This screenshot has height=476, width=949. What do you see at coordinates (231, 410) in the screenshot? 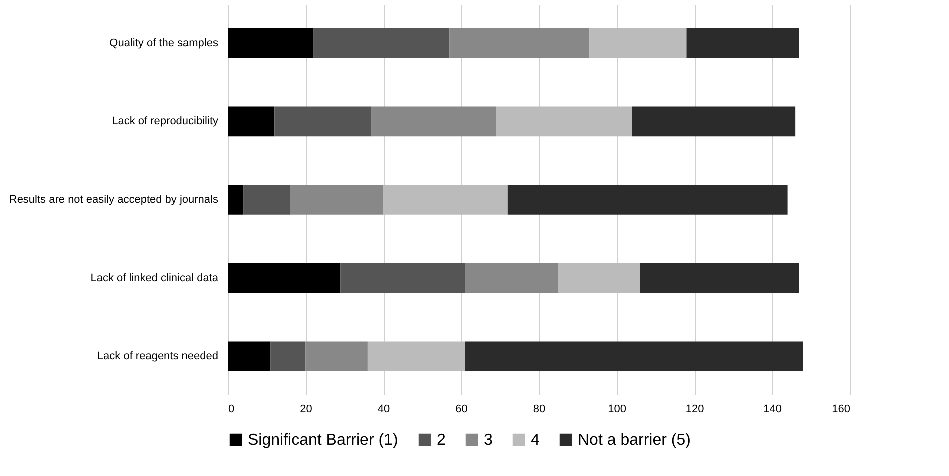
I see `x-tick-label: 0` at bounding box center [231, 410].